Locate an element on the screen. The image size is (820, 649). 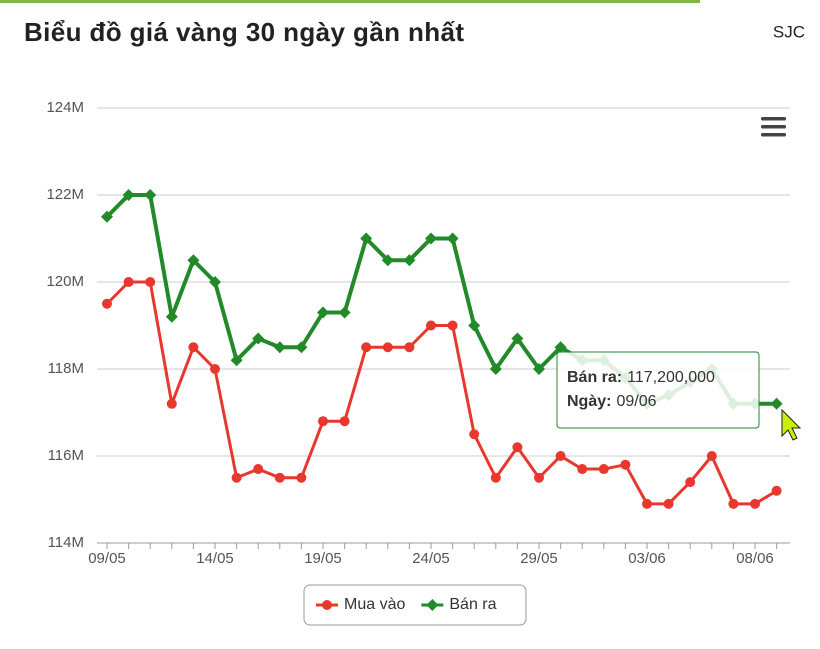
source: SJC is located at coordinates (789, 31).